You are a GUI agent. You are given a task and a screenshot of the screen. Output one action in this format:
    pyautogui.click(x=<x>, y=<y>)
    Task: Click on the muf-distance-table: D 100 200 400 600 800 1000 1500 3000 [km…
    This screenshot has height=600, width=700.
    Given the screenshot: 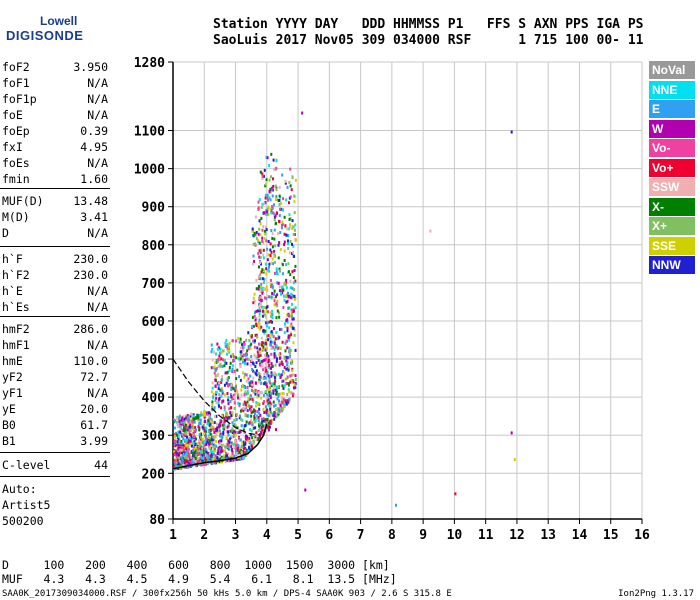 What is the action you would take?
    pyautogui.click(x=199, y=572)
    